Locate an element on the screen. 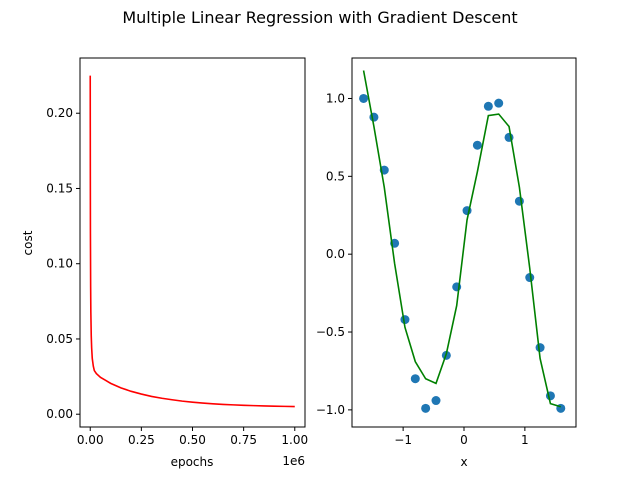 This screenshot has height=480, width=640. cost-xtick-label: 1.00 is located at coordinates (294, 440).